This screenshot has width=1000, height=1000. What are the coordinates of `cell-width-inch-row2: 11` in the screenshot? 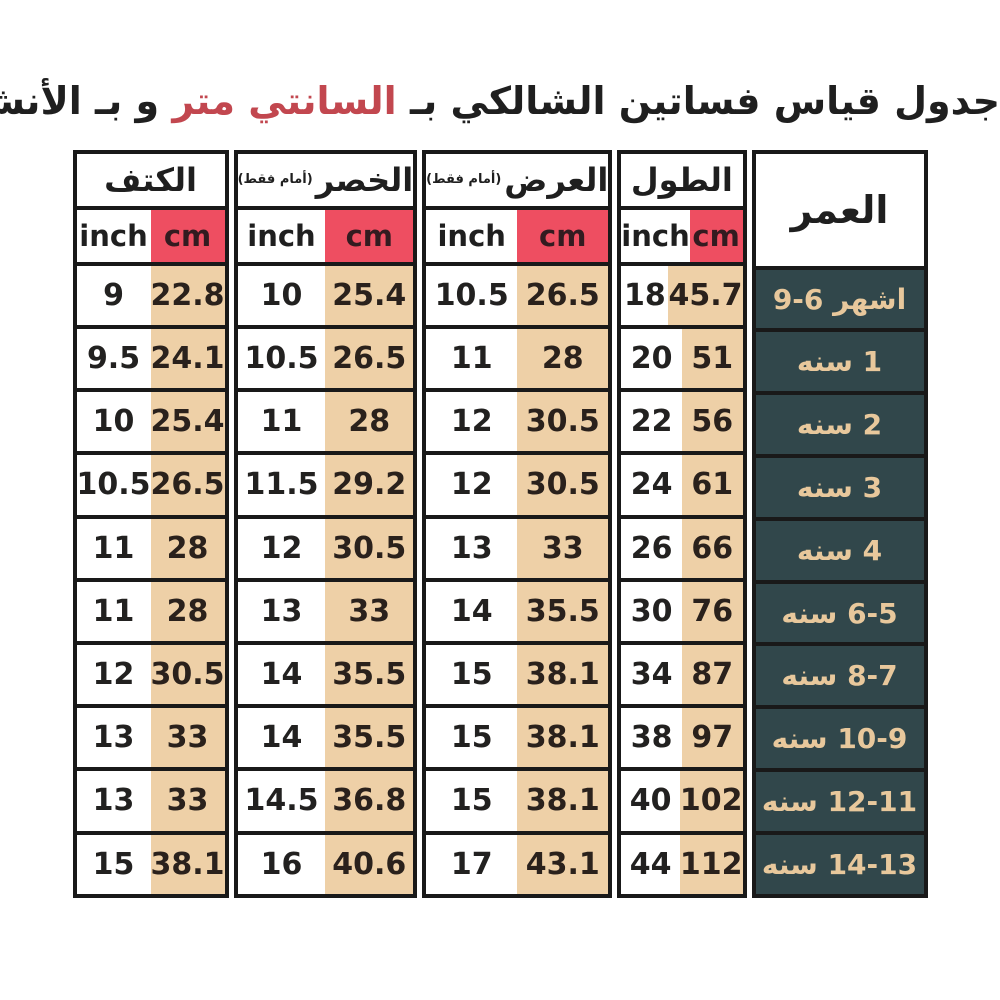 It's located at (471, 358).